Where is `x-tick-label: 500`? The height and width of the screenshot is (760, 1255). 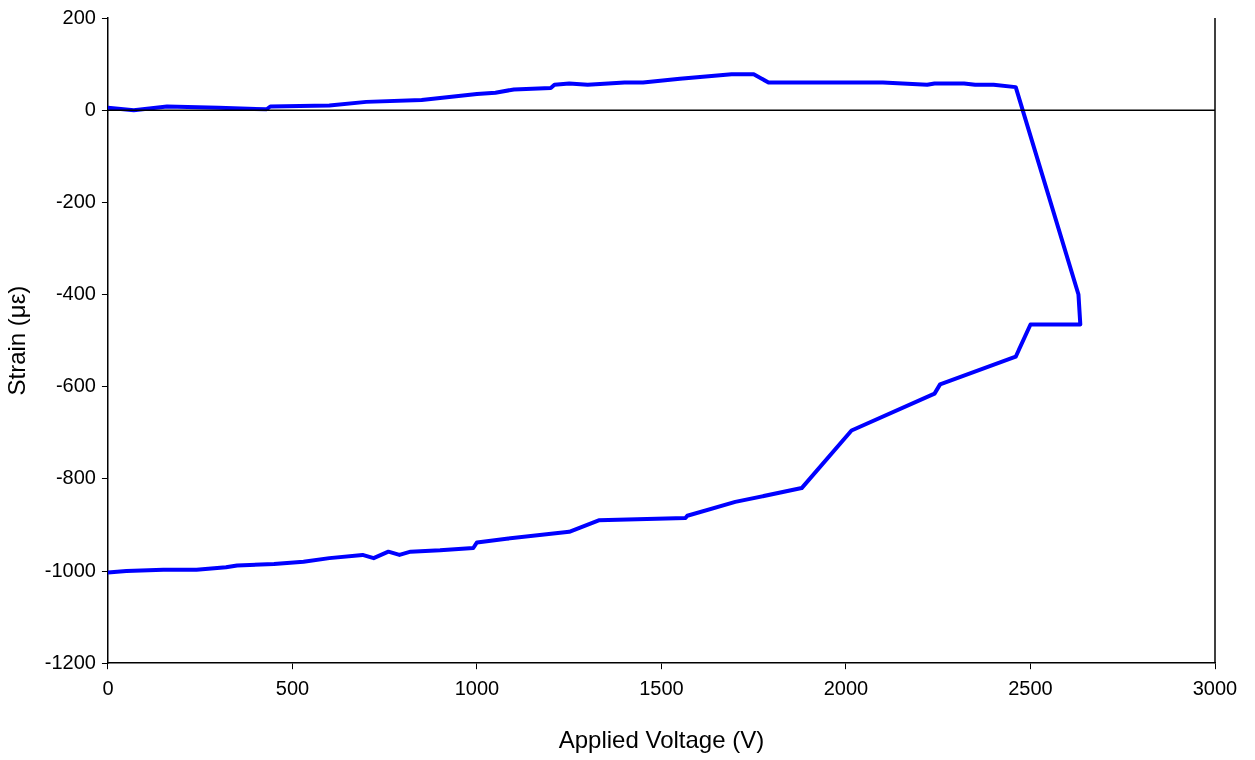
x-tick-label: 500 is located at coordinates (292, 687).